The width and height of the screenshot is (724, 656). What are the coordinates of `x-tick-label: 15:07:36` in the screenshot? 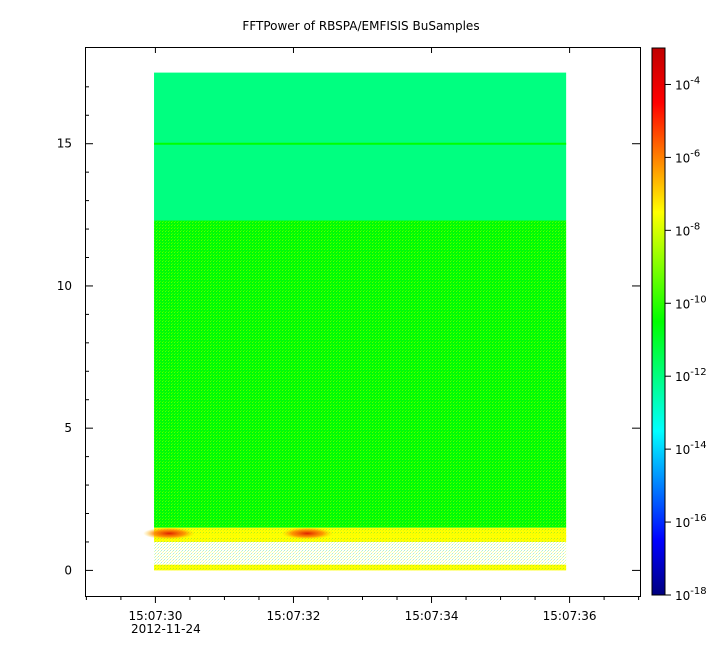 It's located at (570, 616).